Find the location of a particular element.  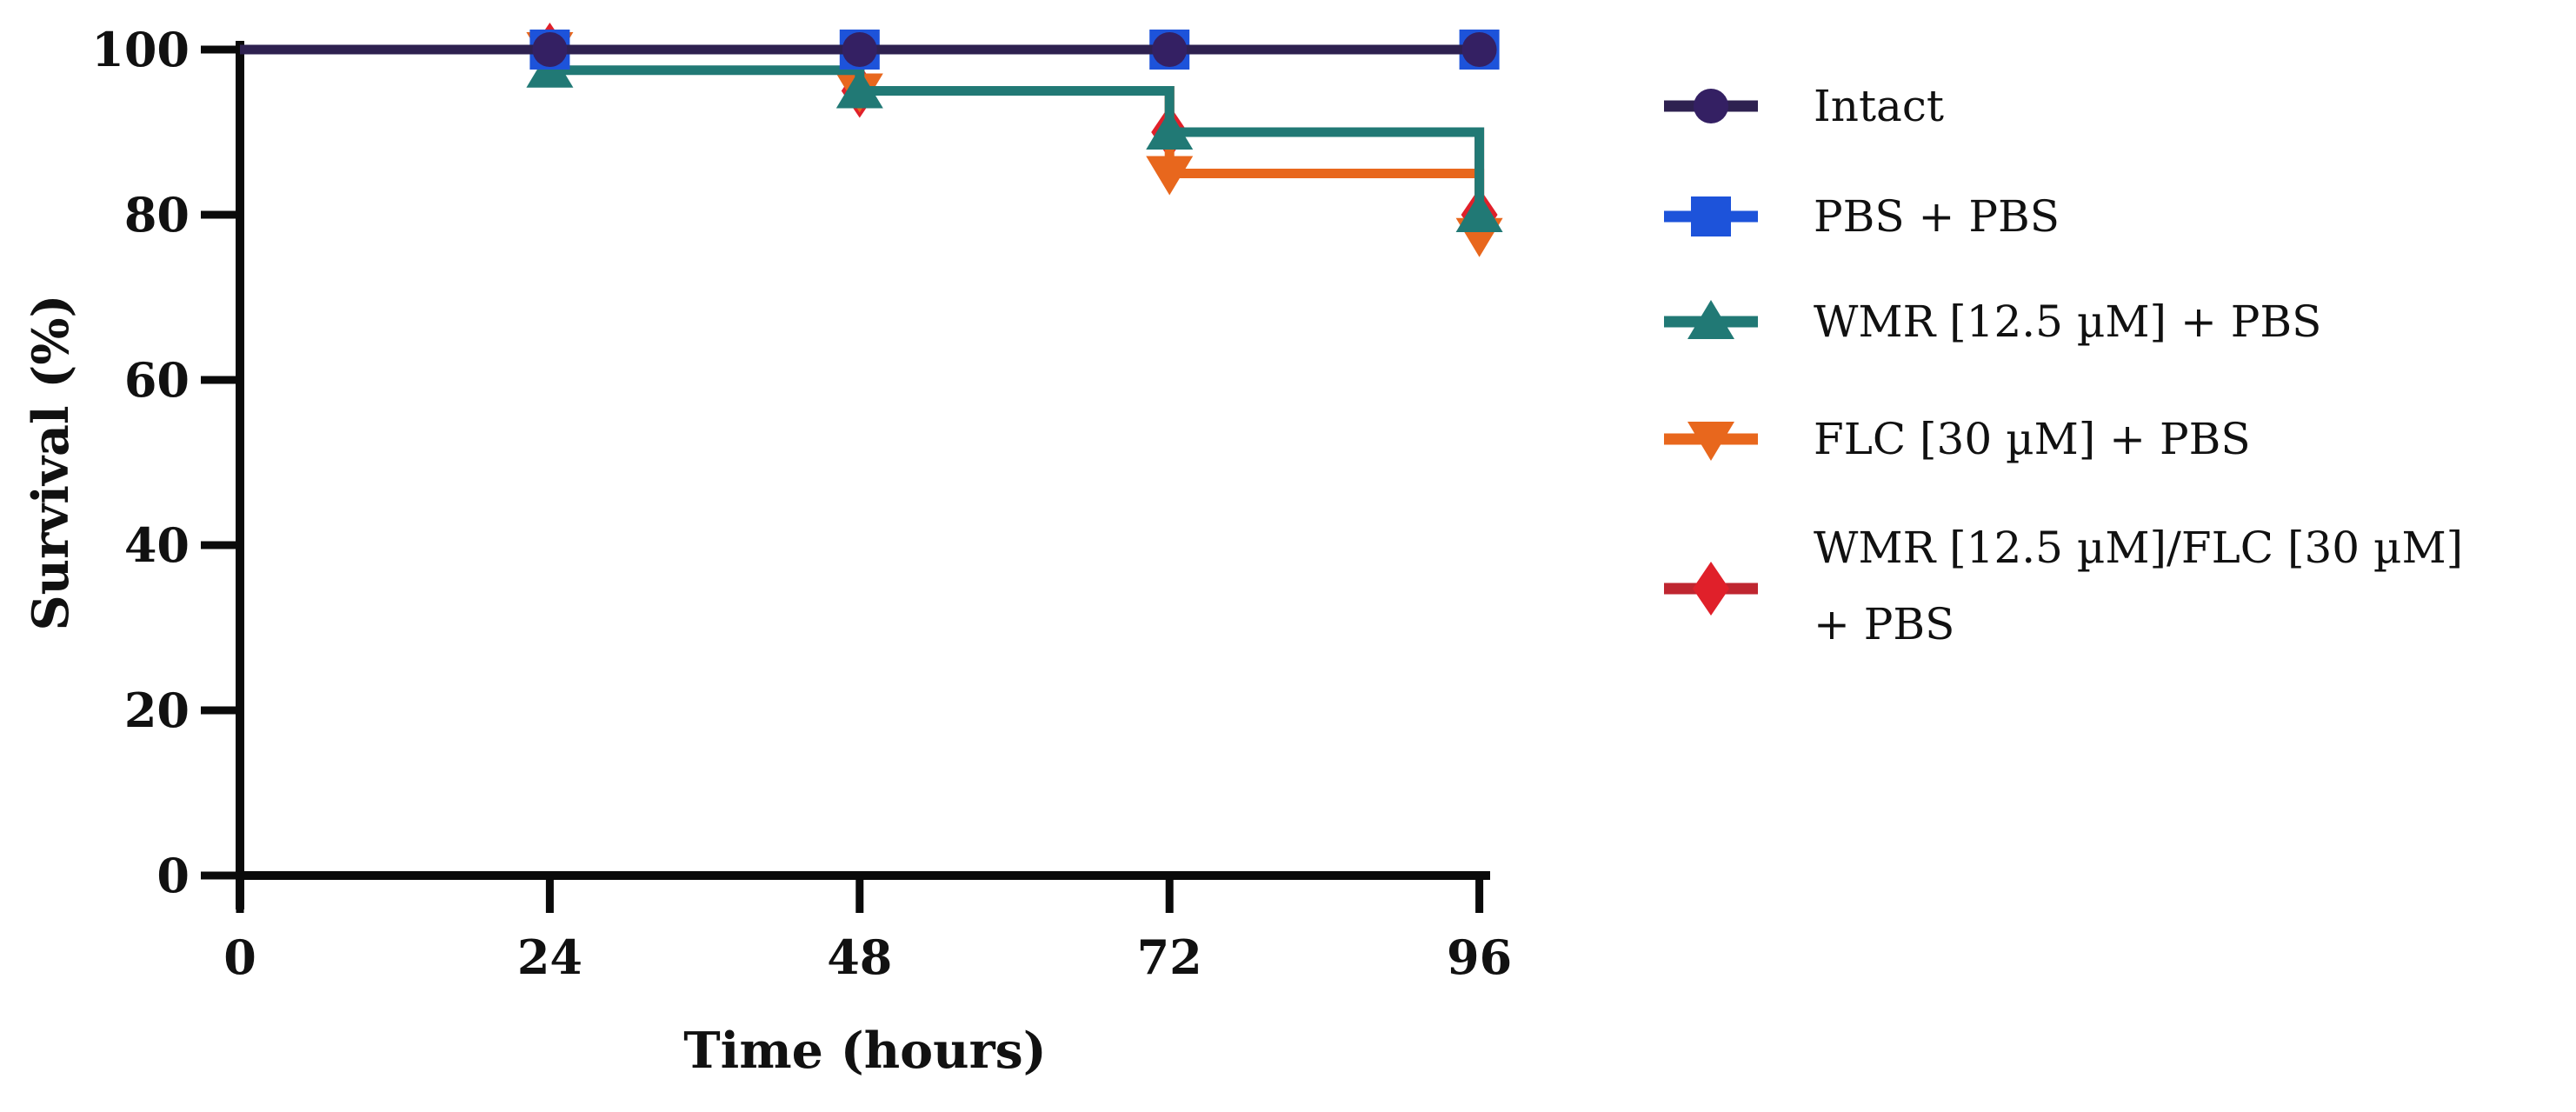

y-tick-label-100: 100 is located at coordinates (140, 50).